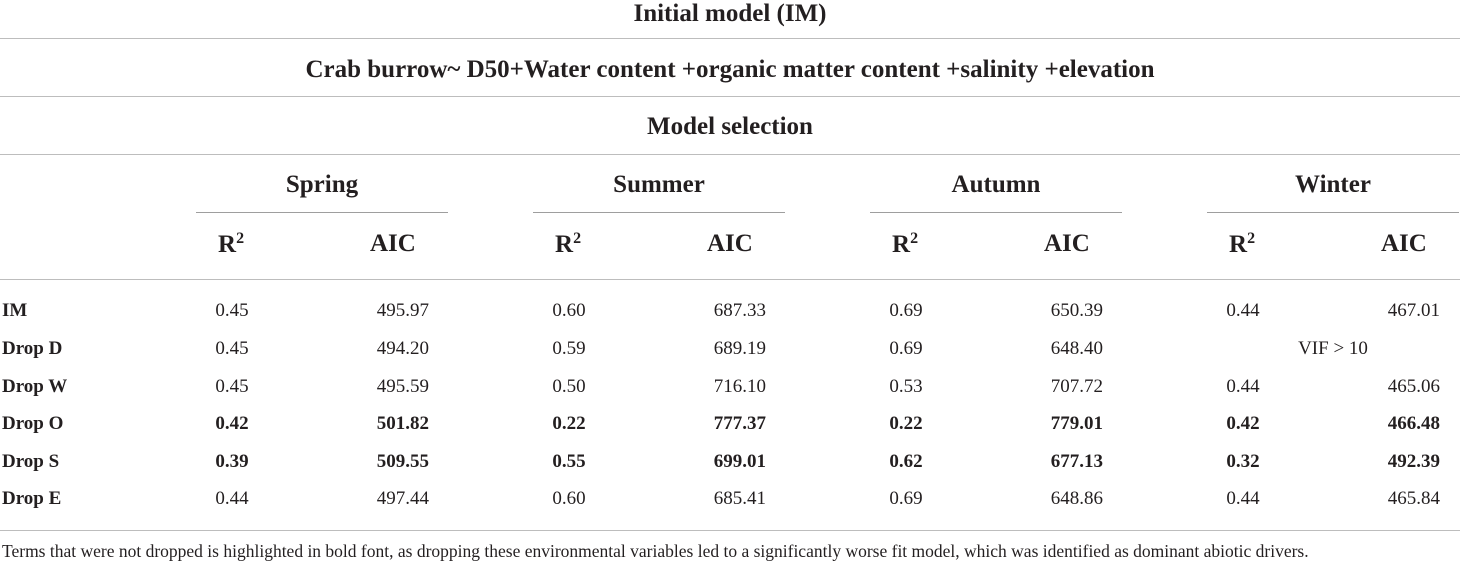  I want to click on season-header-autumn: Autumn, so click(996, 184).